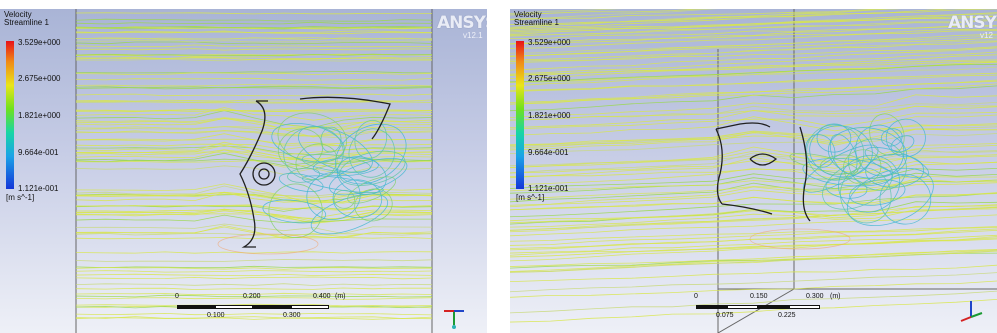 The width and height of the screenshot is (997, 333). Describe the element at coordinates (252, 296) in the screenshot. I see `ruler-label: 0.200` at that location.